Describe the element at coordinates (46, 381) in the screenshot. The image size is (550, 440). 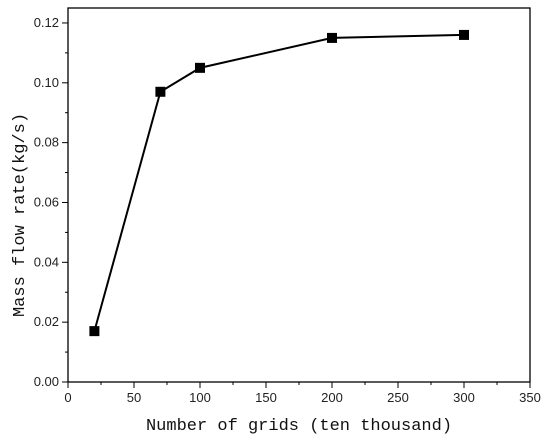
I see `y-tick-label: 0.00` at that location.